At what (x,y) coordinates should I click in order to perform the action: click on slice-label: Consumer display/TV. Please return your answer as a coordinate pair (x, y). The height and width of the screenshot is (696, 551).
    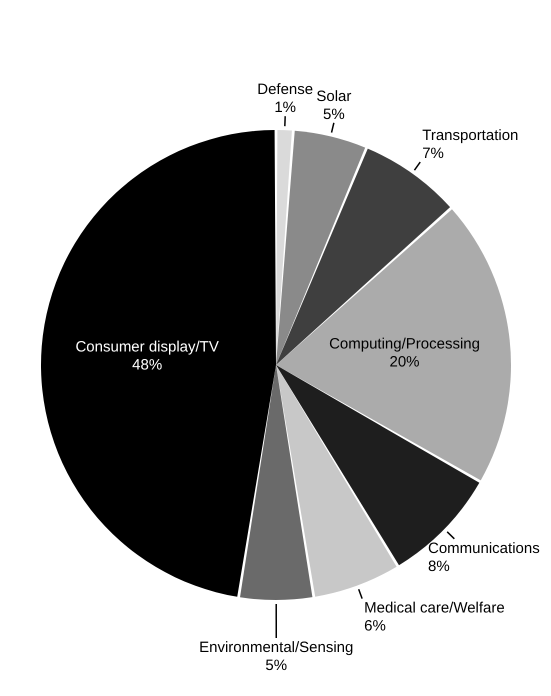
    Looking at the image, I should click on (147, 347).